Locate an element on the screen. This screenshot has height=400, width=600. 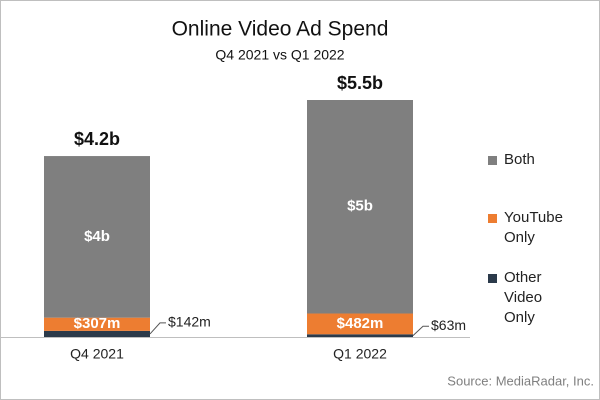
x-tick-label: Q4 2021 is located at coordinates (97, 354).